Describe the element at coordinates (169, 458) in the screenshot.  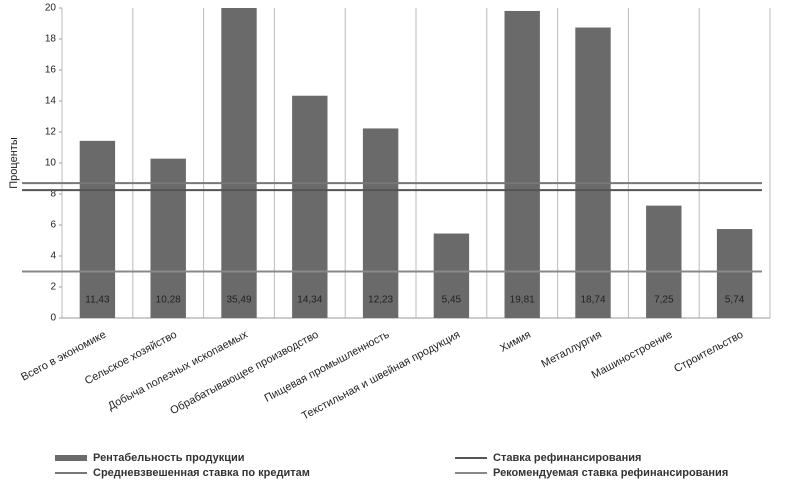
I see `legend-label: Рентабельность продукции` at that location.